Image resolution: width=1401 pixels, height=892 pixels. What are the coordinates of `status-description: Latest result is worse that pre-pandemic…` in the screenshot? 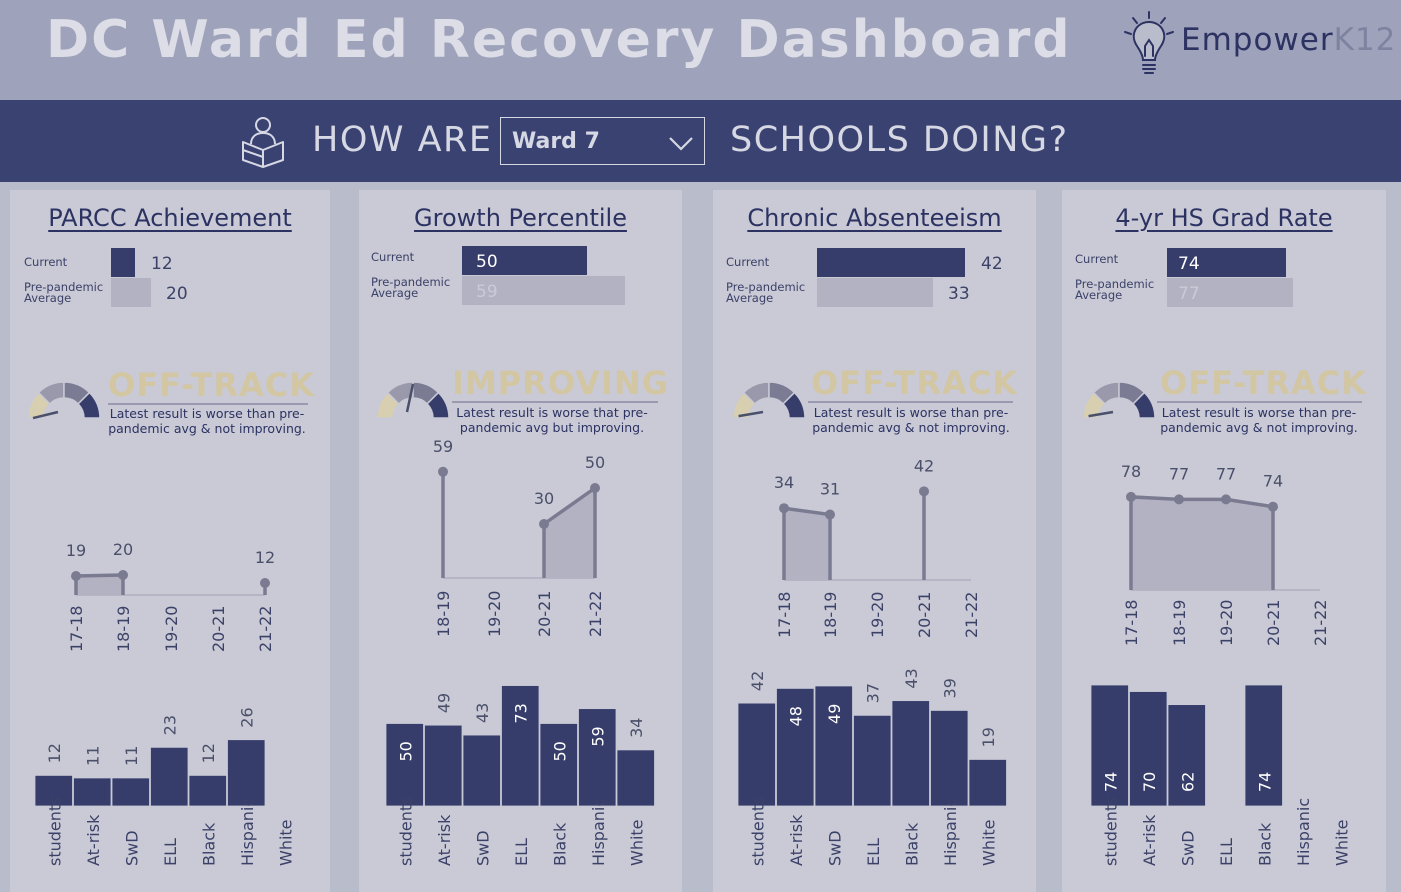 It's located at (552, 420).